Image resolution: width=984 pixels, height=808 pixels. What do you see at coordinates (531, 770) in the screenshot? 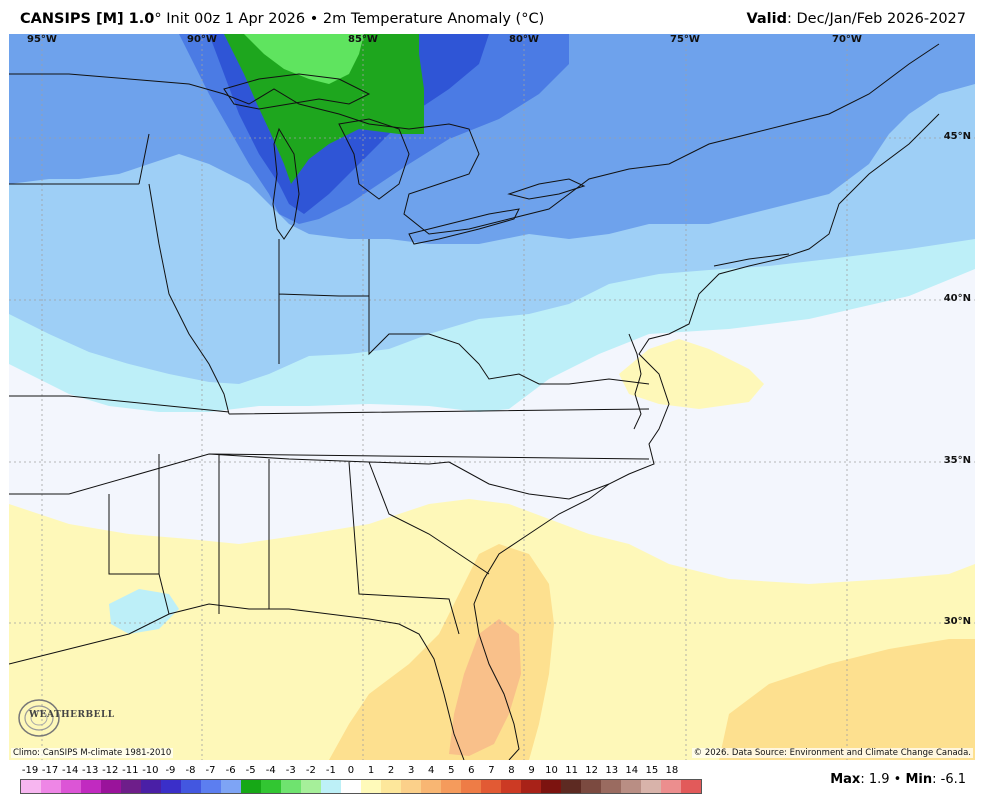
I see `legend-tick-label: 9` at bounding box center [531, 770].